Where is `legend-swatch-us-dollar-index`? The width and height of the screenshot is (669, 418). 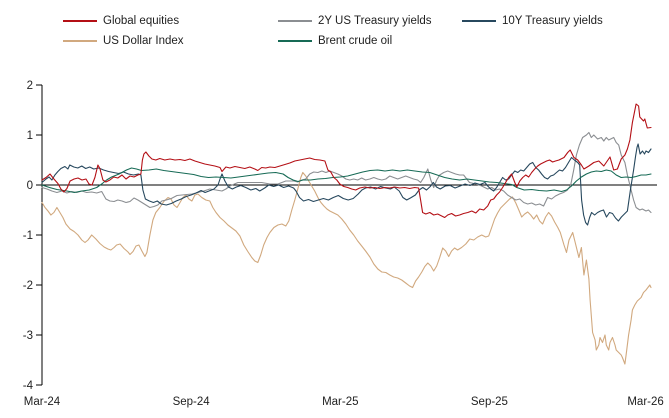
legend-swatch-us-dollar-index is located at coordinates (80, 41).